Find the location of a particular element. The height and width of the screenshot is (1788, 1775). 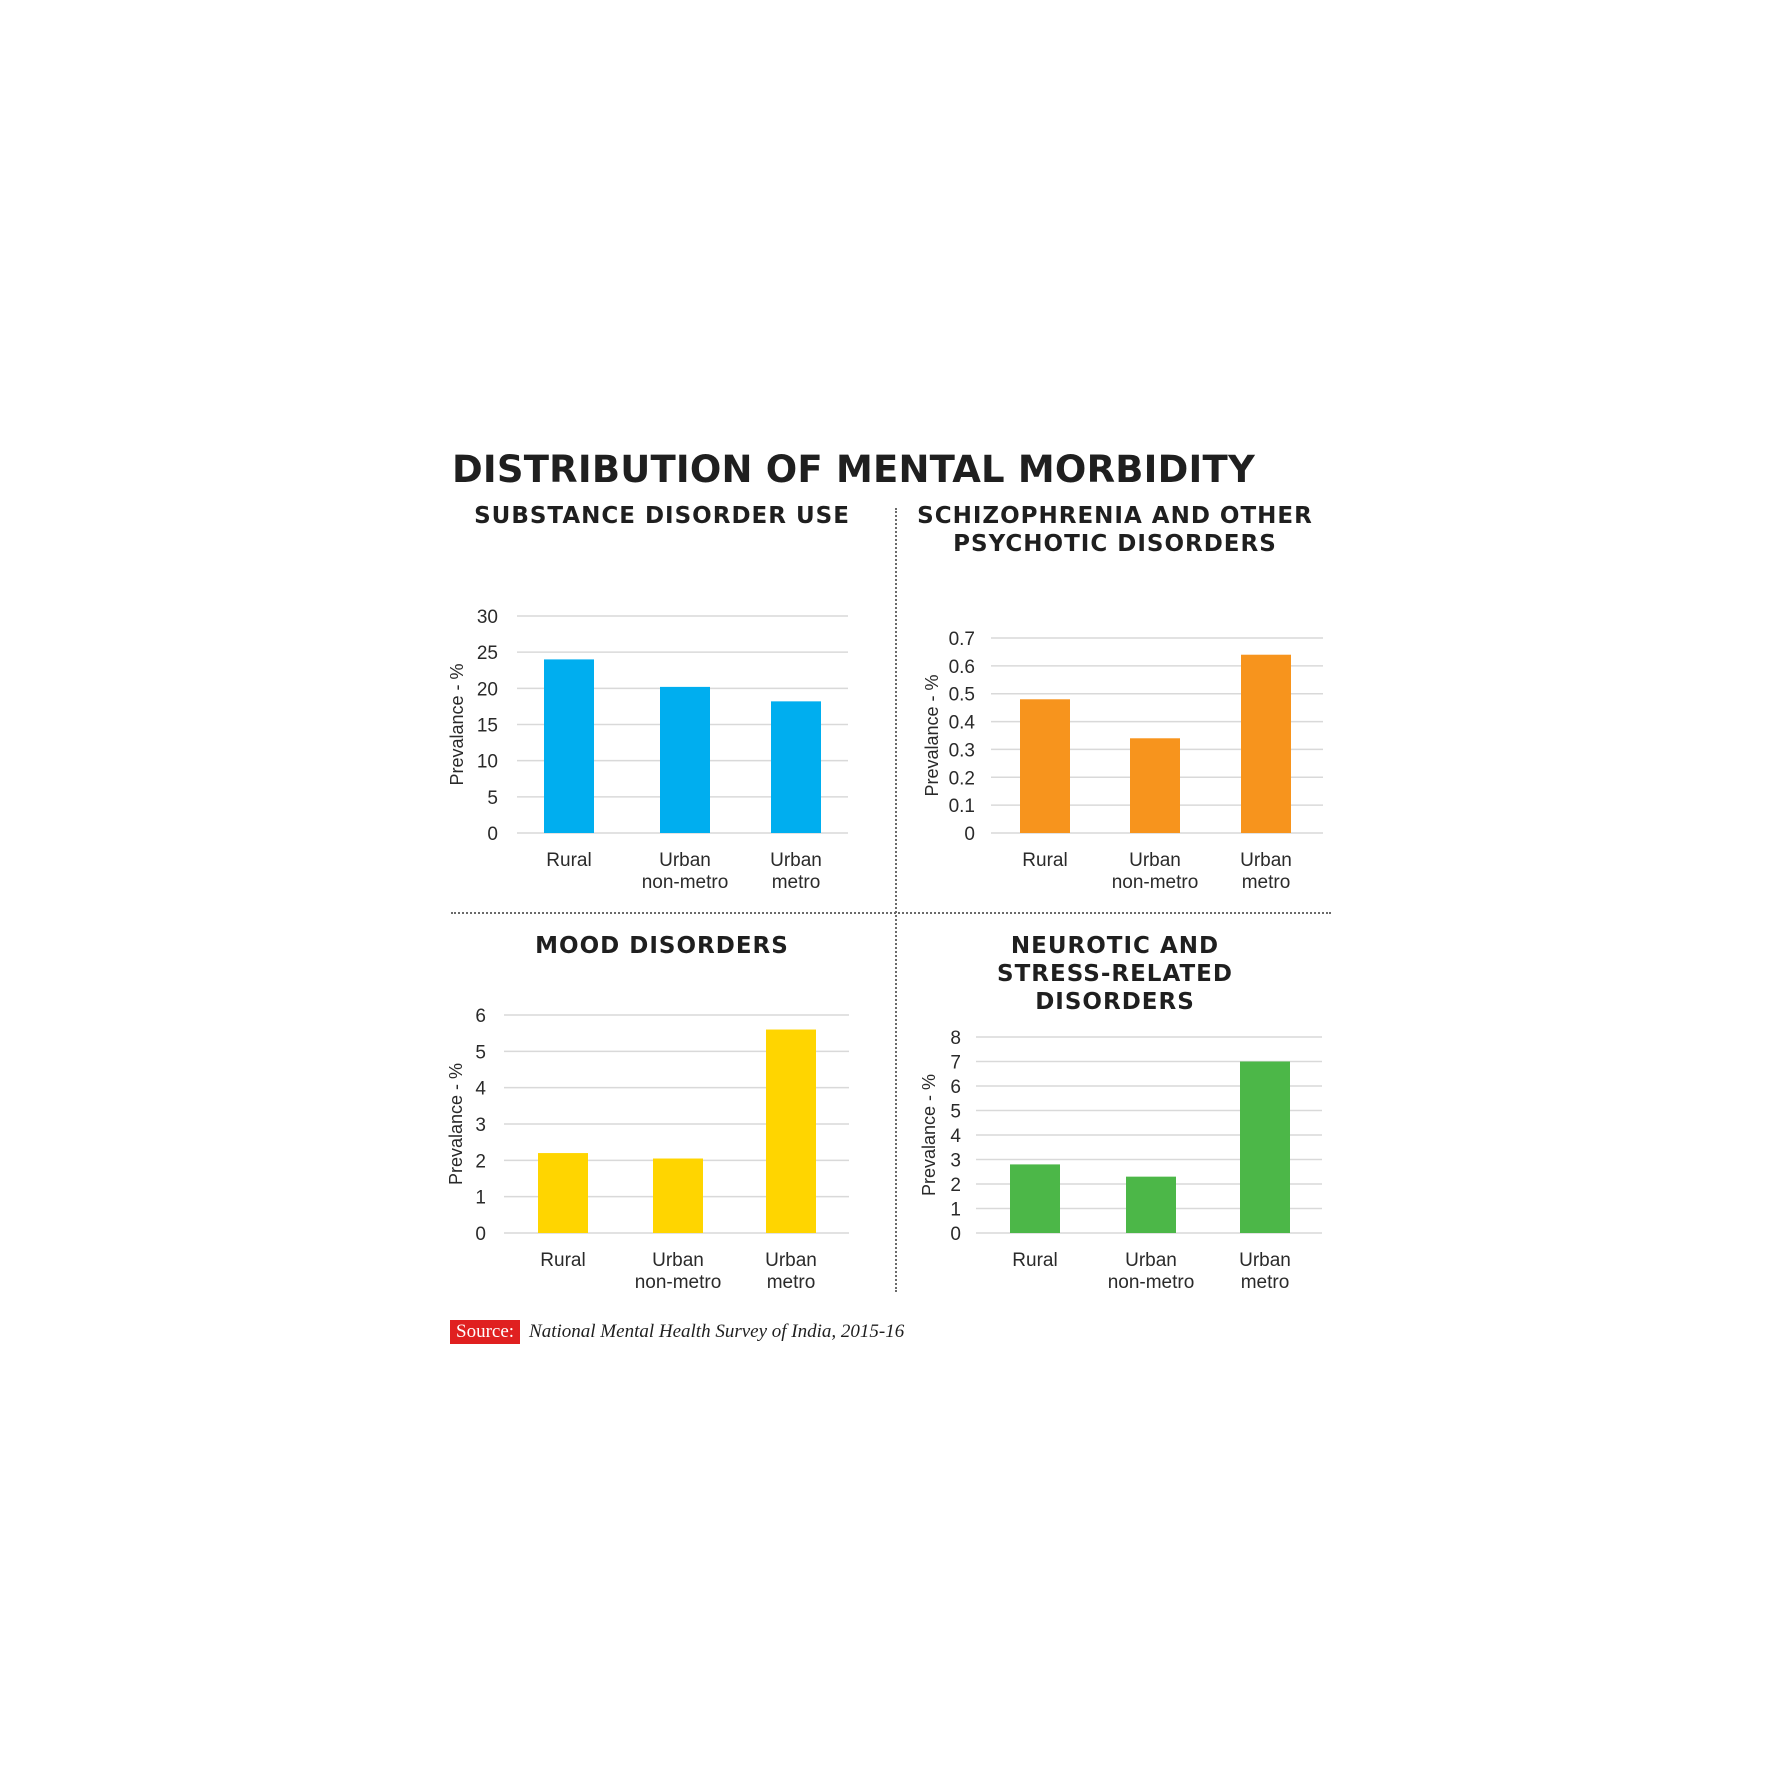

y-tick-label: 15 is located at coordinates (487, 726).